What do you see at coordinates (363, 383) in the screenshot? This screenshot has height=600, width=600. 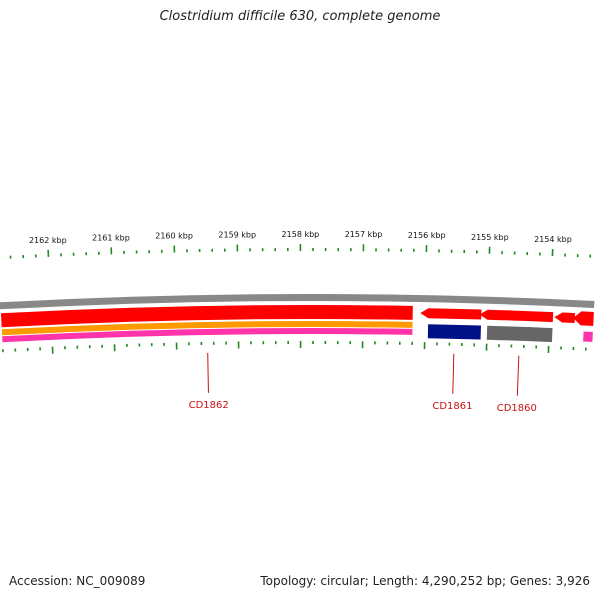 I see `gene-labels: CD1862 CD1861 CD1860` at bounding box center [363, 383].